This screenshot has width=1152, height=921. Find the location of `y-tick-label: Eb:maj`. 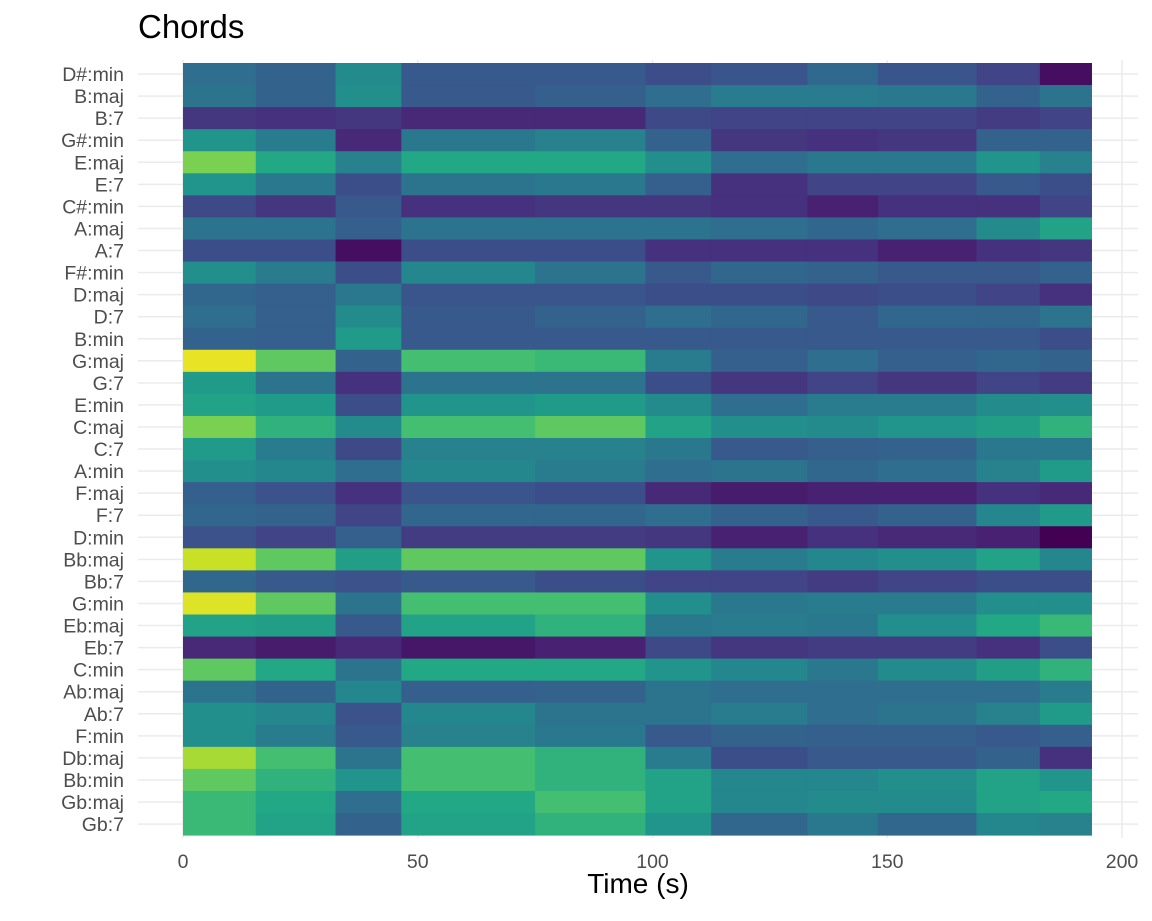

y-tick-label: Eb:maj is located at coordinates (93, 627).